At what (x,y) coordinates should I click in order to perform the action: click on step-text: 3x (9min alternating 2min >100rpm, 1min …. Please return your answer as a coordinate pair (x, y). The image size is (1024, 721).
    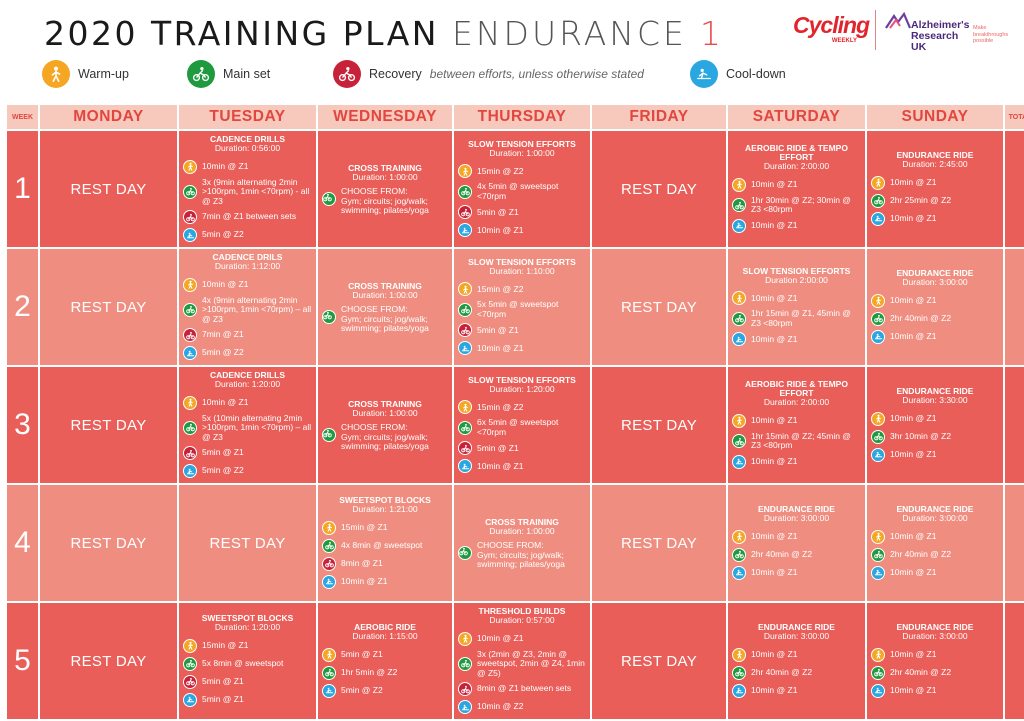
    Looking at the image, I should click on (256, 191).